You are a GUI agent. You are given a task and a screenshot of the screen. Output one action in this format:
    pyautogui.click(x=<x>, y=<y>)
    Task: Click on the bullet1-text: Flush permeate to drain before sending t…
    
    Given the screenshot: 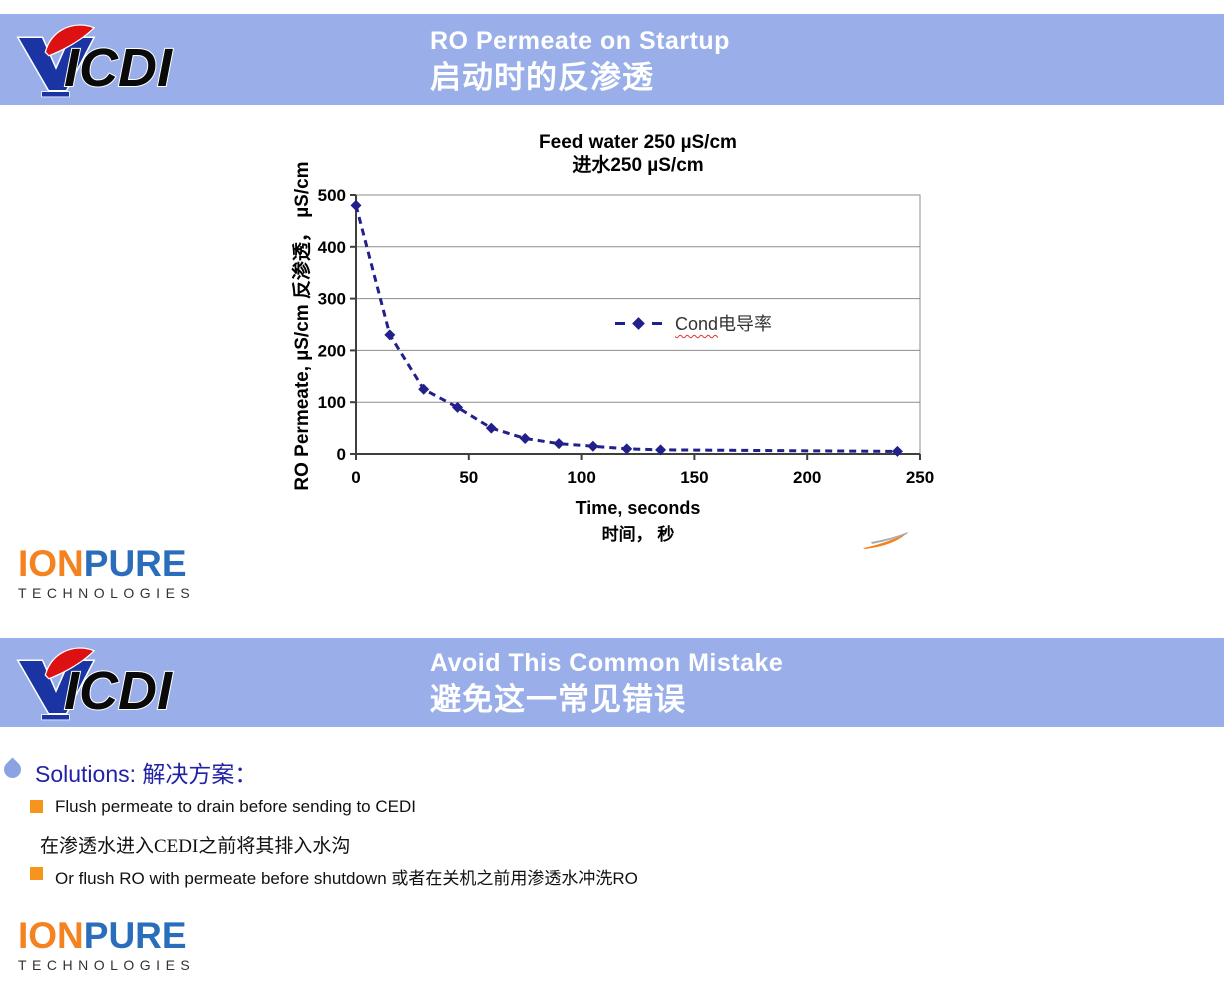 What is the action you would take?
    pyautogui.click(x=235, y=806)
    